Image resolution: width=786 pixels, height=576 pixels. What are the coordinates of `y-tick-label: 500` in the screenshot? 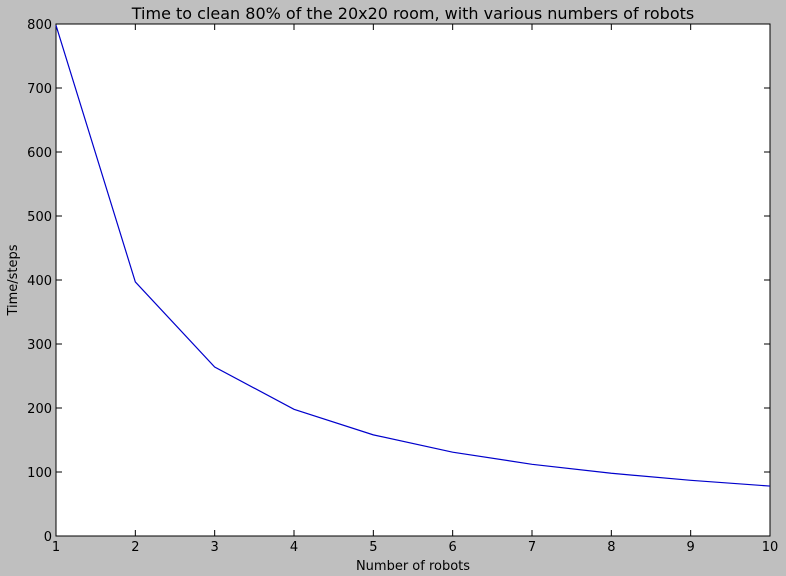 It's located at (39, 217).